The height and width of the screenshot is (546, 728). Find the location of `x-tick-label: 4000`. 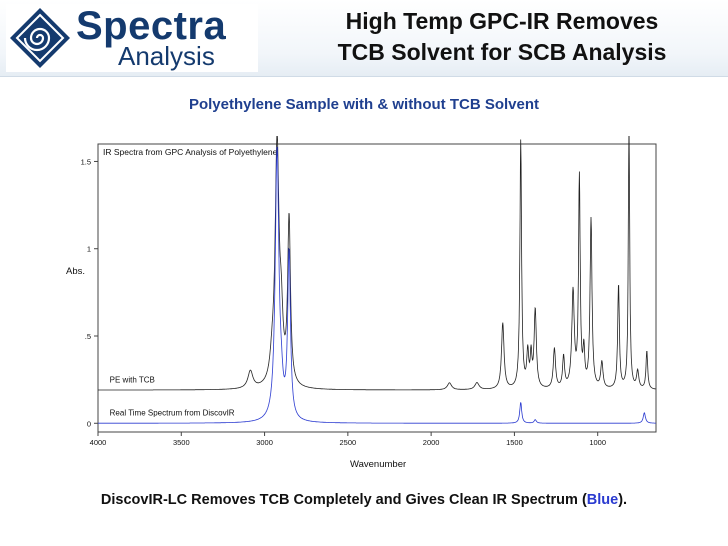

x-tick-label: 4000 is located at coordinates (98, 442).